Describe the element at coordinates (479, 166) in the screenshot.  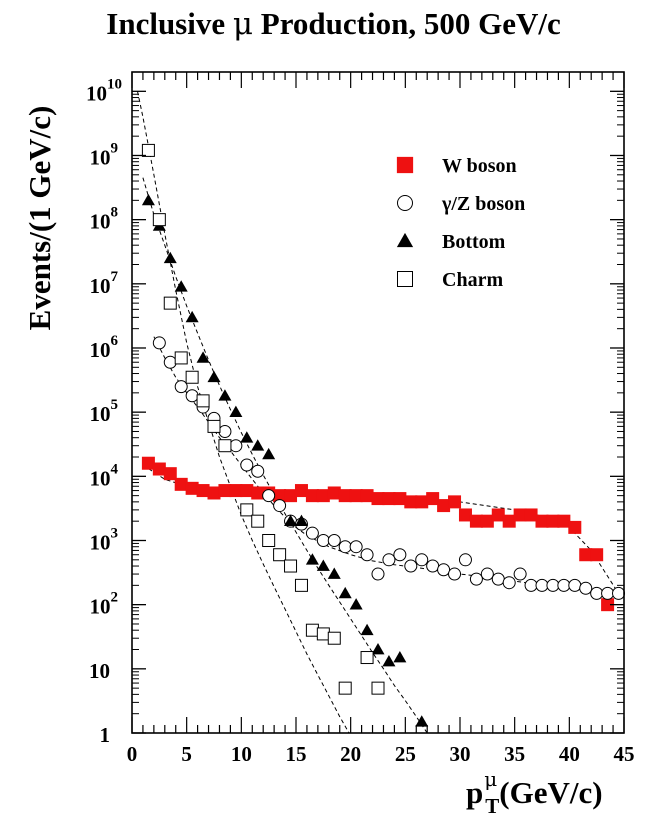
I see `legend-label-w-boson: W boson` at that location.